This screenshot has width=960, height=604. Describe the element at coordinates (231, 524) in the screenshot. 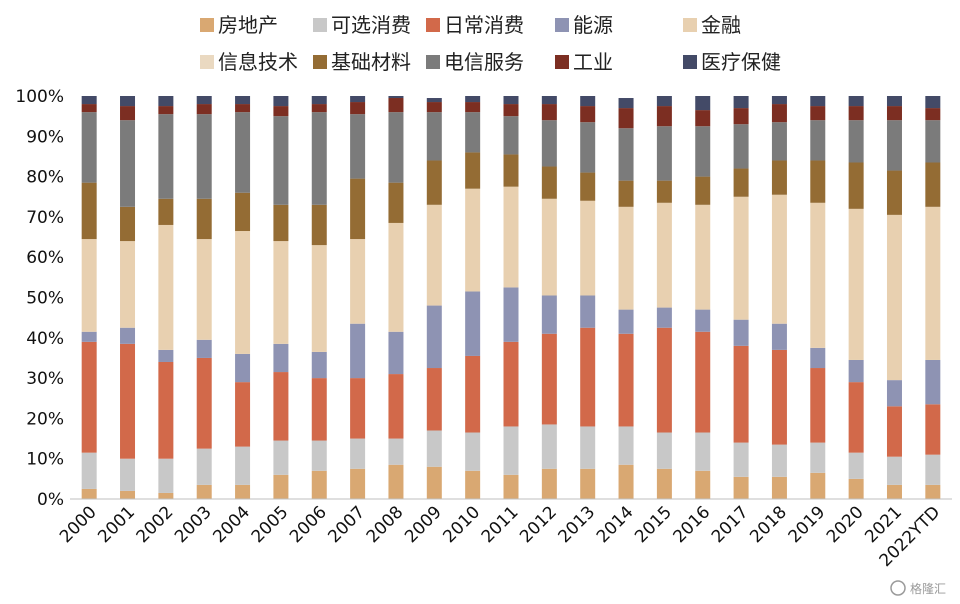

I see `x-tick-label: 2004` at that location.